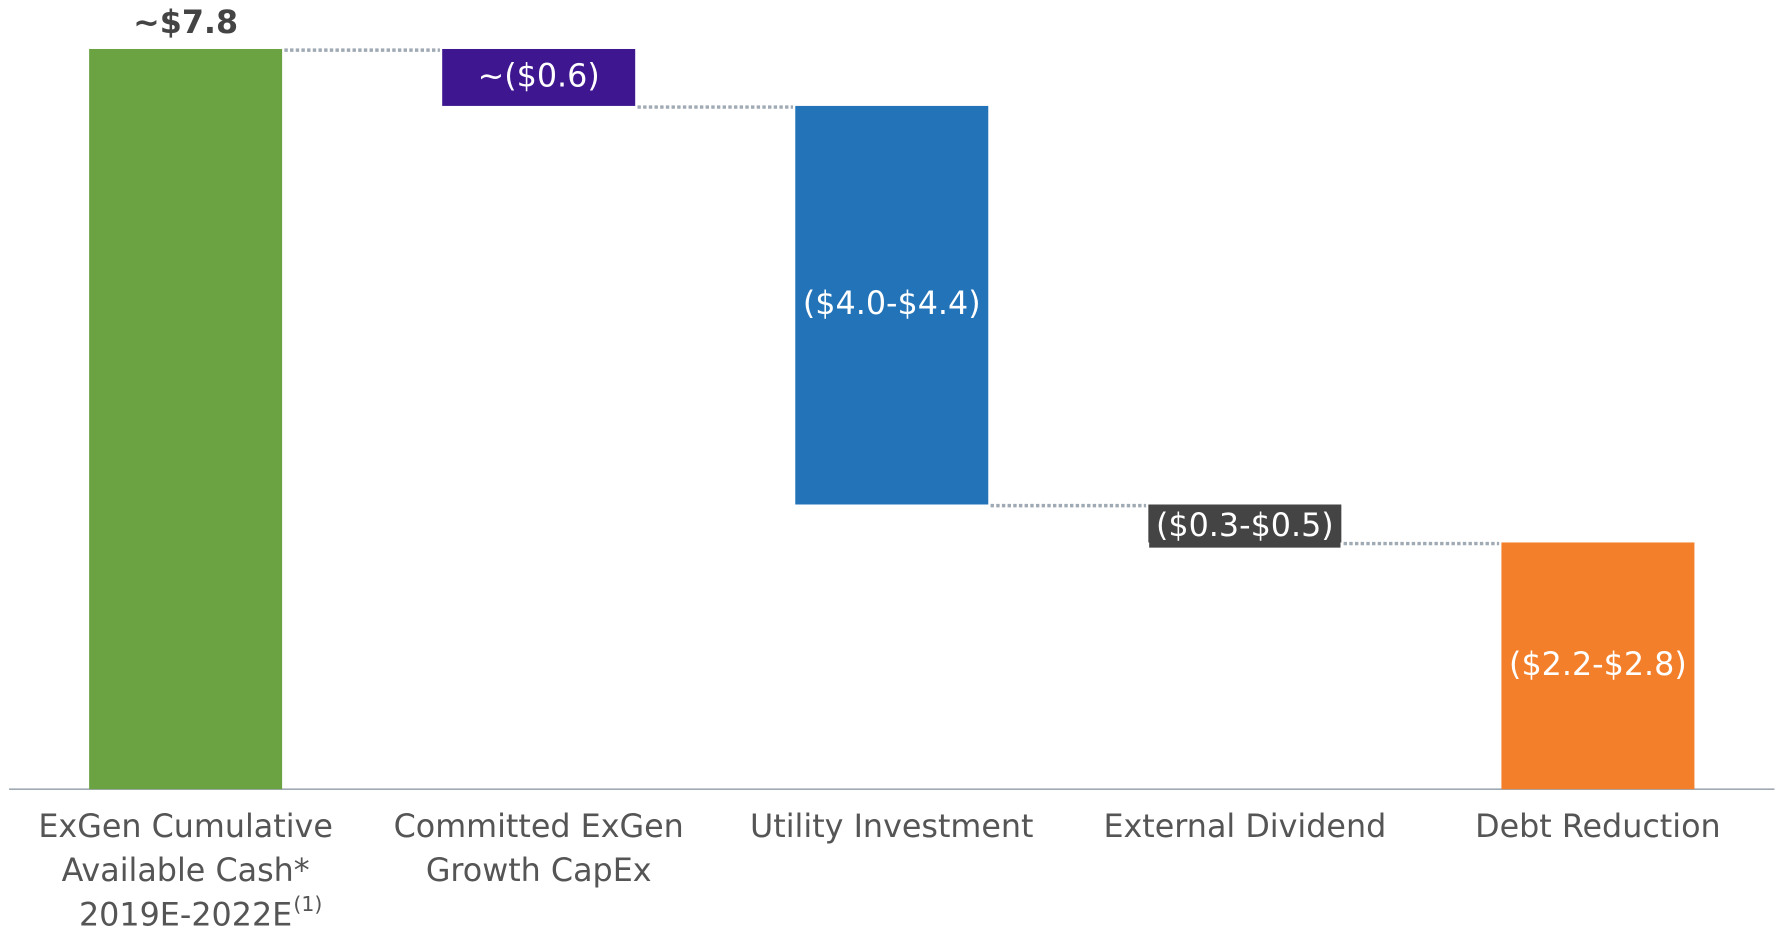 Image resolution: width=1779 pixels, height=929 pixels. What do you see at coordinates (539, 871) in the screenshot?
I see `x-tick-label: Growth CapEx` at bounding box center [539, 871].